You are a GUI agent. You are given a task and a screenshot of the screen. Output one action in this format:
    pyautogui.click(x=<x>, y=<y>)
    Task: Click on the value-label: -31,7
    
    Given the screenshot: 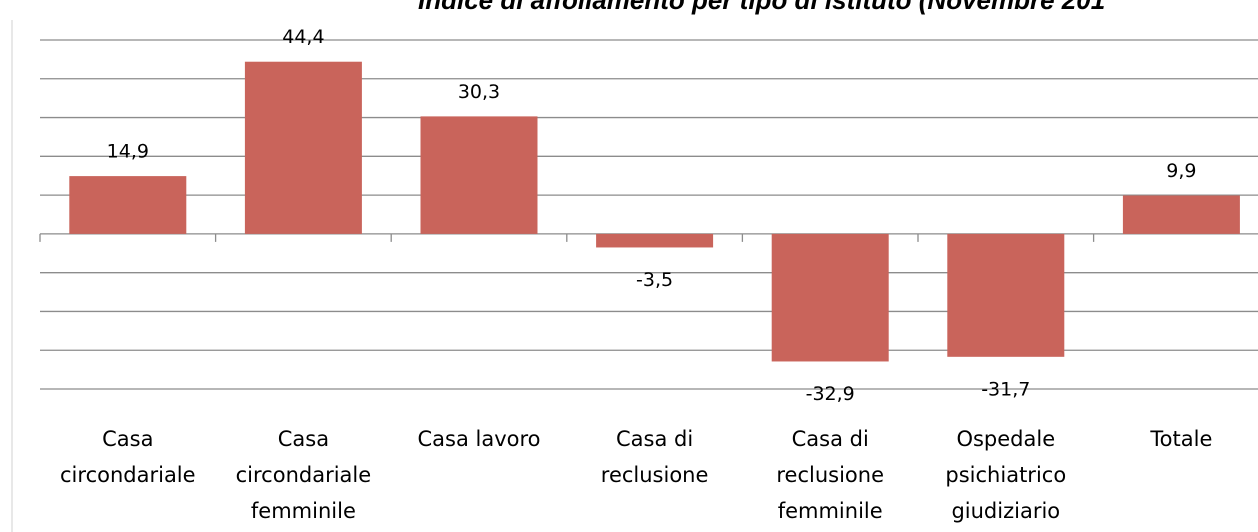 What is the action you would take?
    pyautogui.click(x=1005, y=389)
    